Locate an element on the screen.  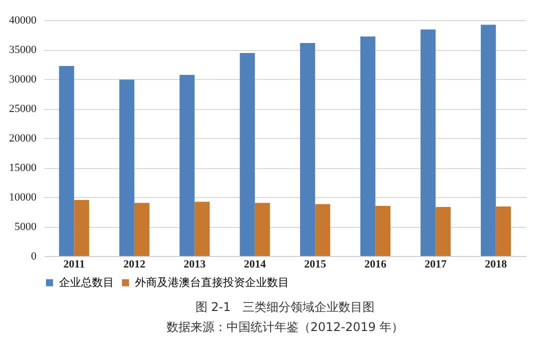
x-tick-label: 2014 is located at coordinates (255, 264).